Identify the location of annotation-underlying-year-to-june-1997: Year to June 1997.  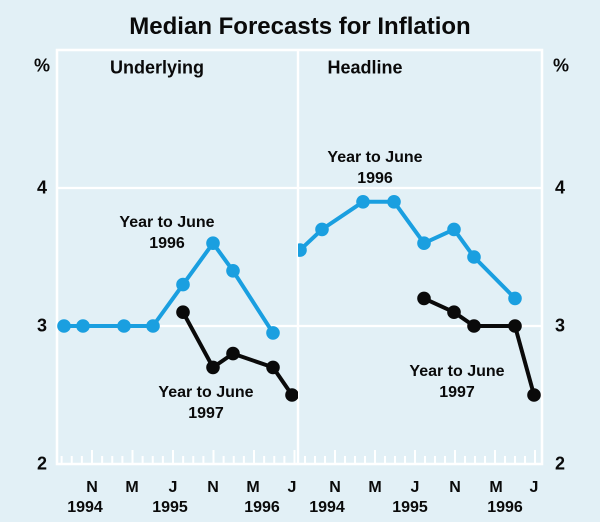
(205, 403).